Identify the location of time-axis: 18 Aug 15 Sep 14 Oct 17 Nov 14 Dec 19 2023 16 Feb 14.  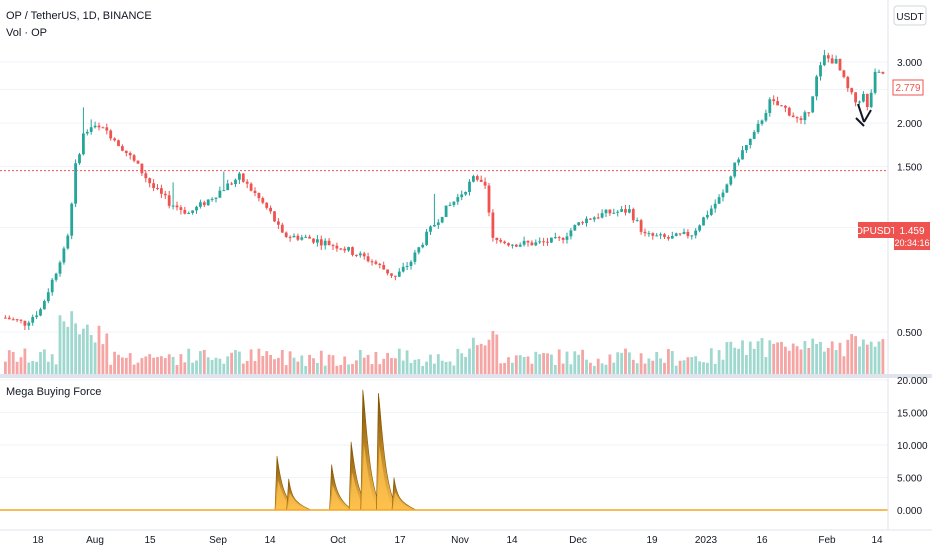
(457, 540).